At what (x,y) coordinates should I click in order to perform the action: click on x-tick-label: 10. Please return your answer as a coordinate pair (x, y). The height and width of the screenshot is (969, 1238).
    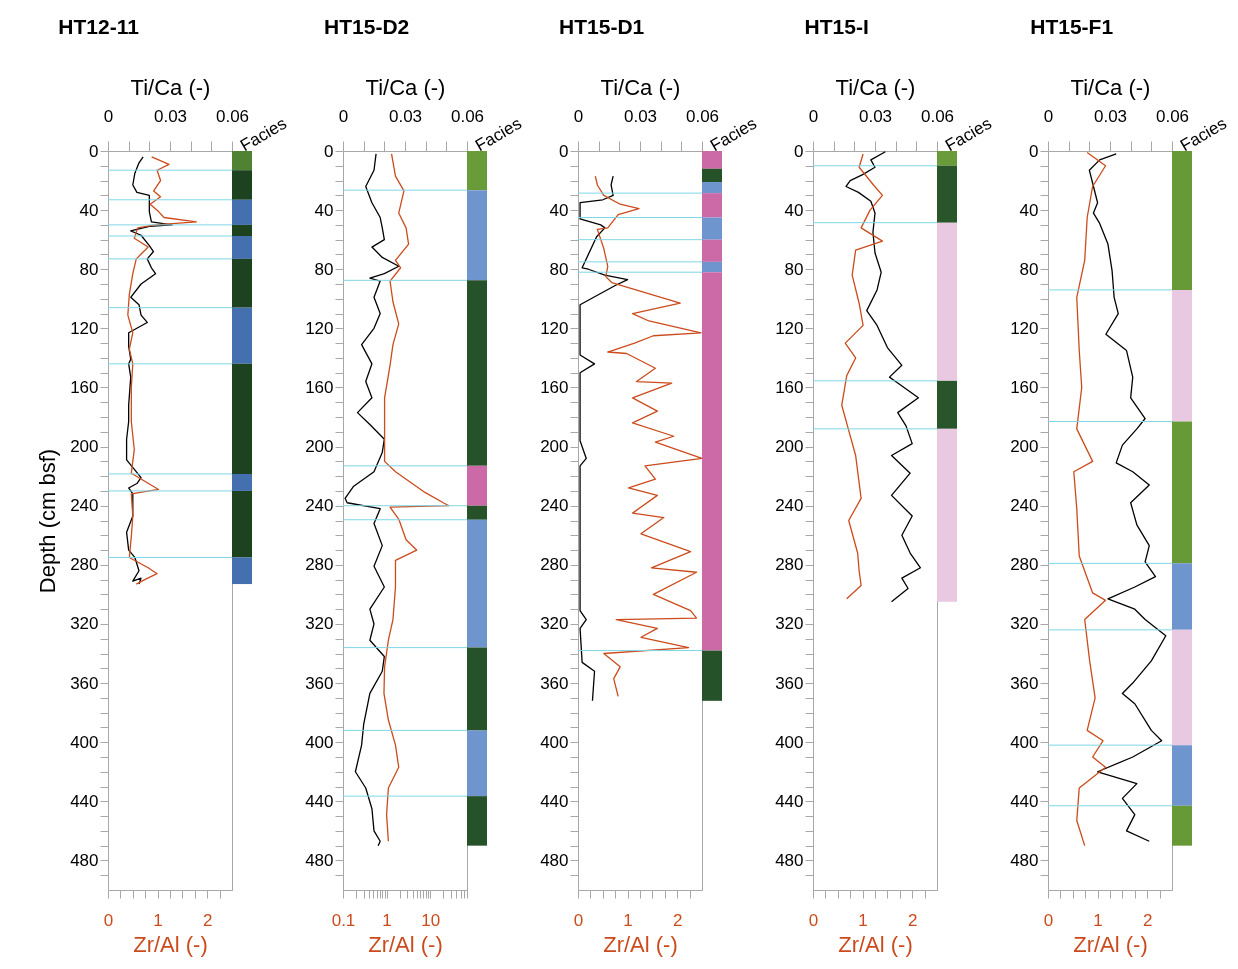
    Looking at the image, I should click on (431, 920).